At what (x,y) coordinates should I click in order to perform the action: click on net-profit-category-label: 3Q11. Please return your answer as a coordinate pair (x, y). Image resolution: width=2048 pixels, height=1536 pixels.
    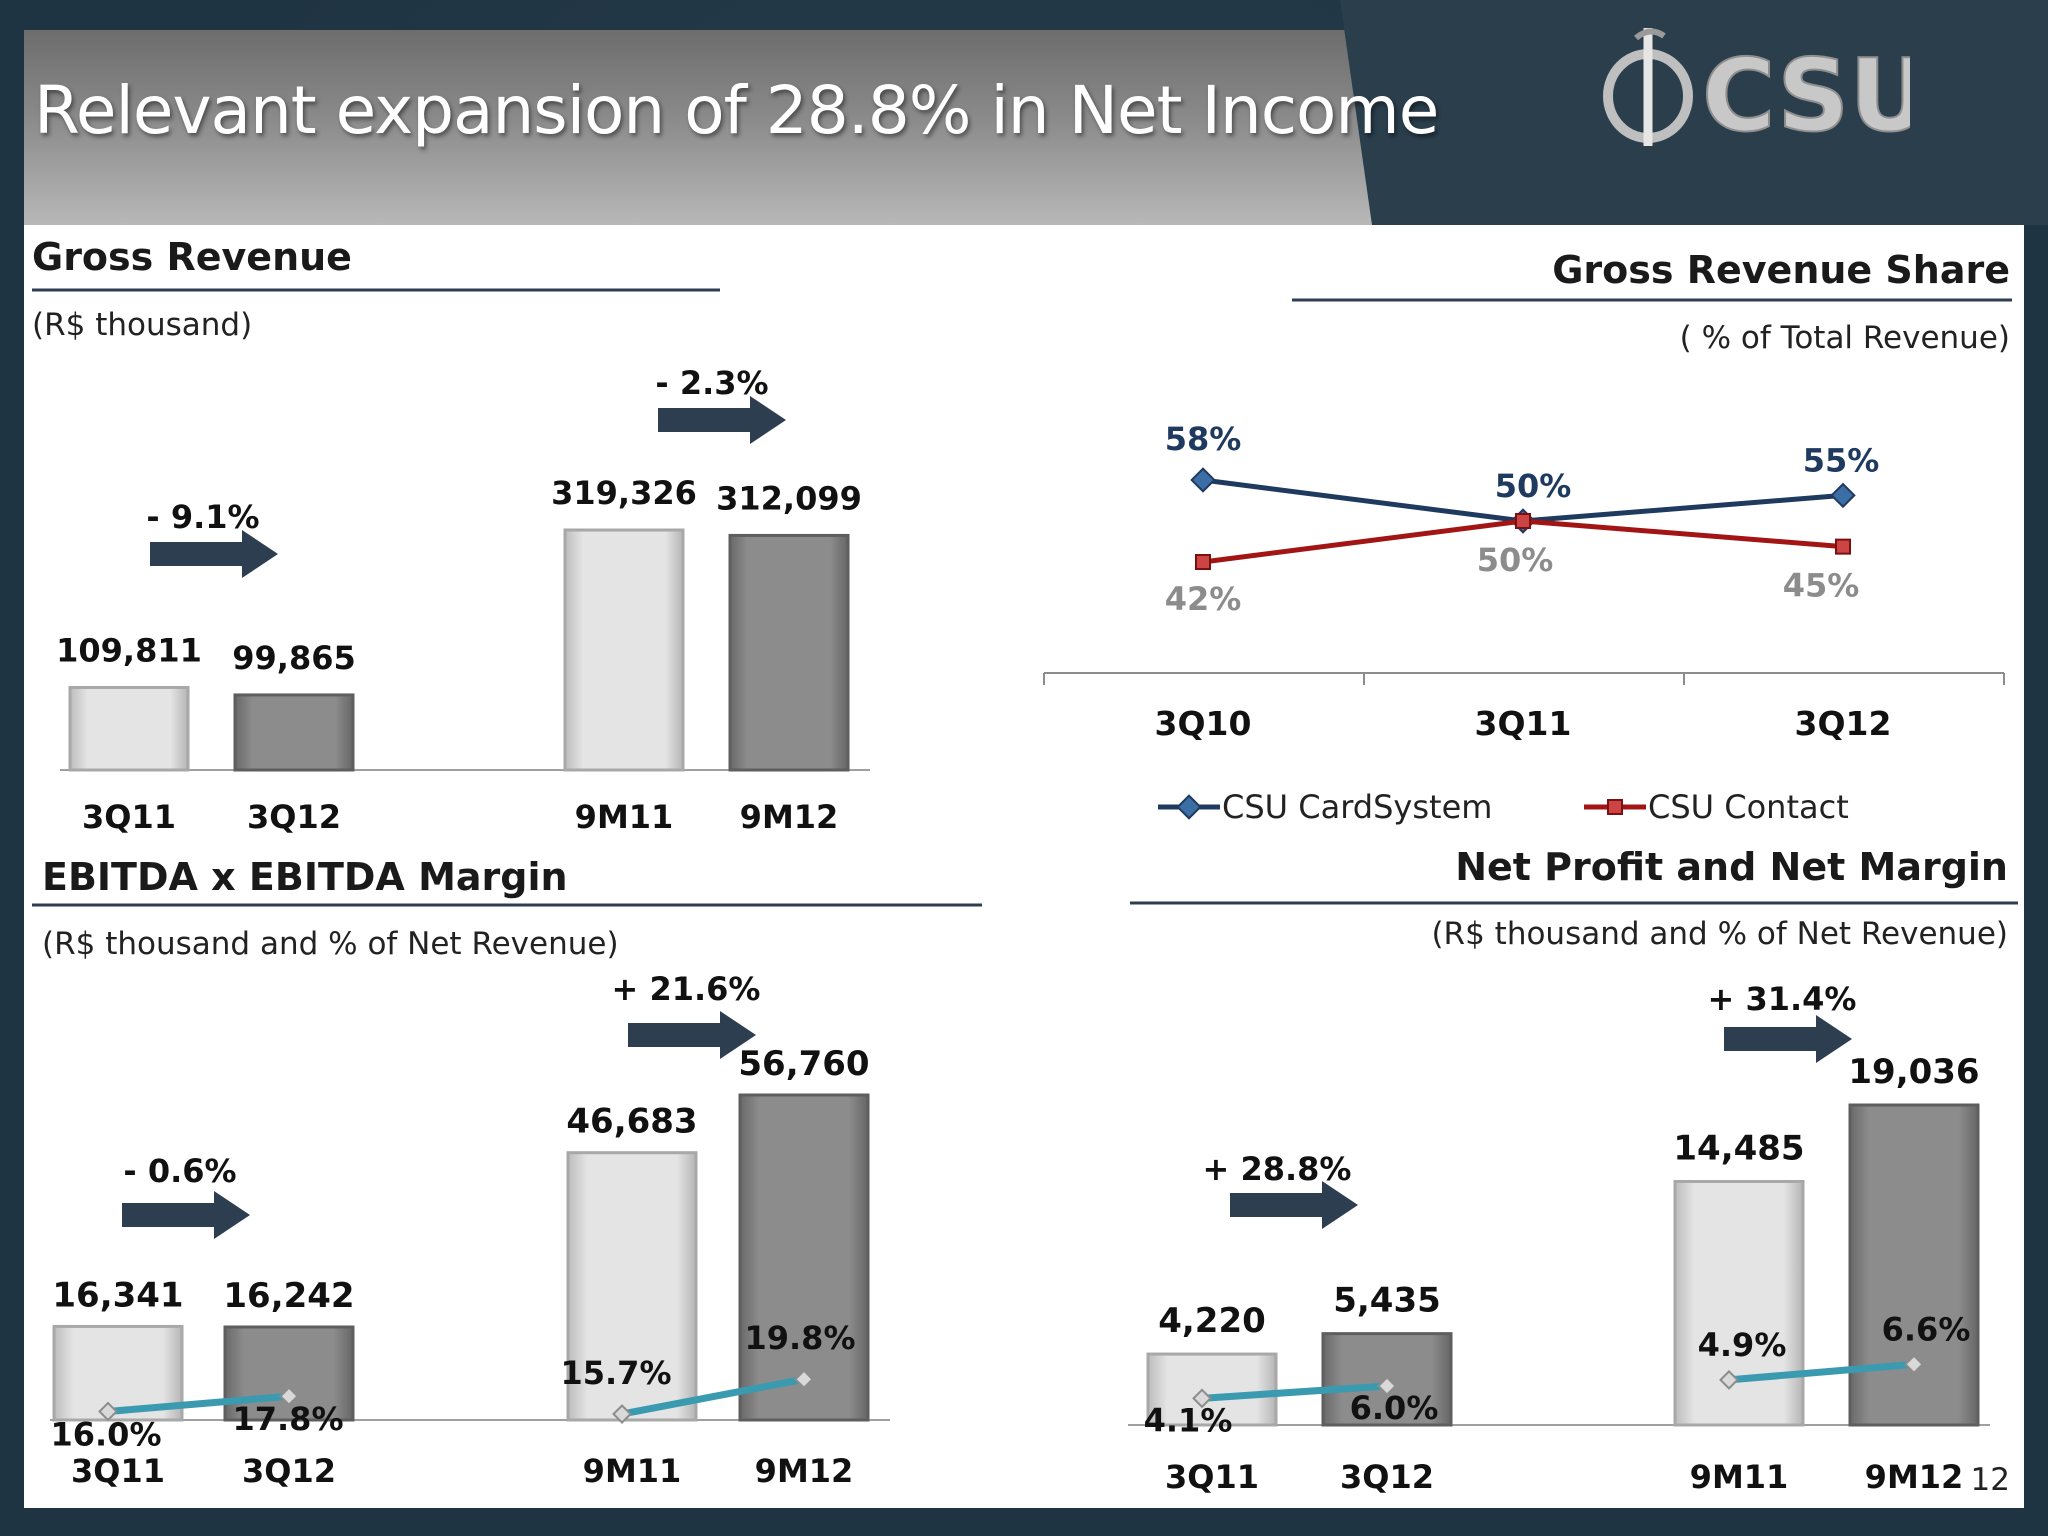
    Looking at the image, I should click on (1212, 1477).